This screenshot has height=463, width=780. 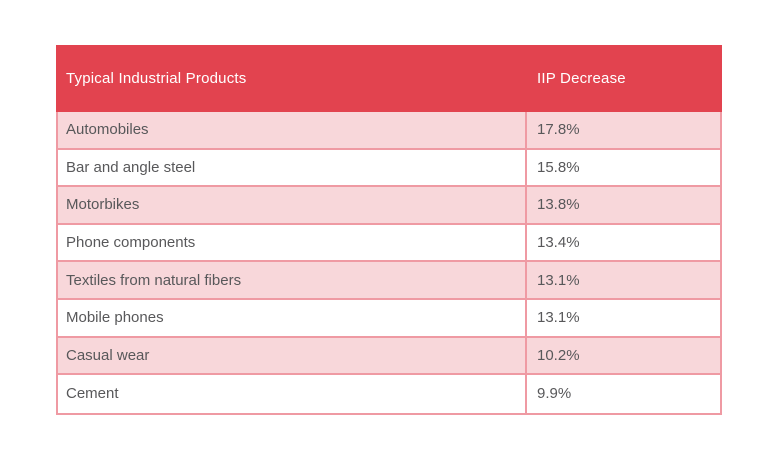 I want to click on product-cell: Motorbikes, so click(x=292, y=205).